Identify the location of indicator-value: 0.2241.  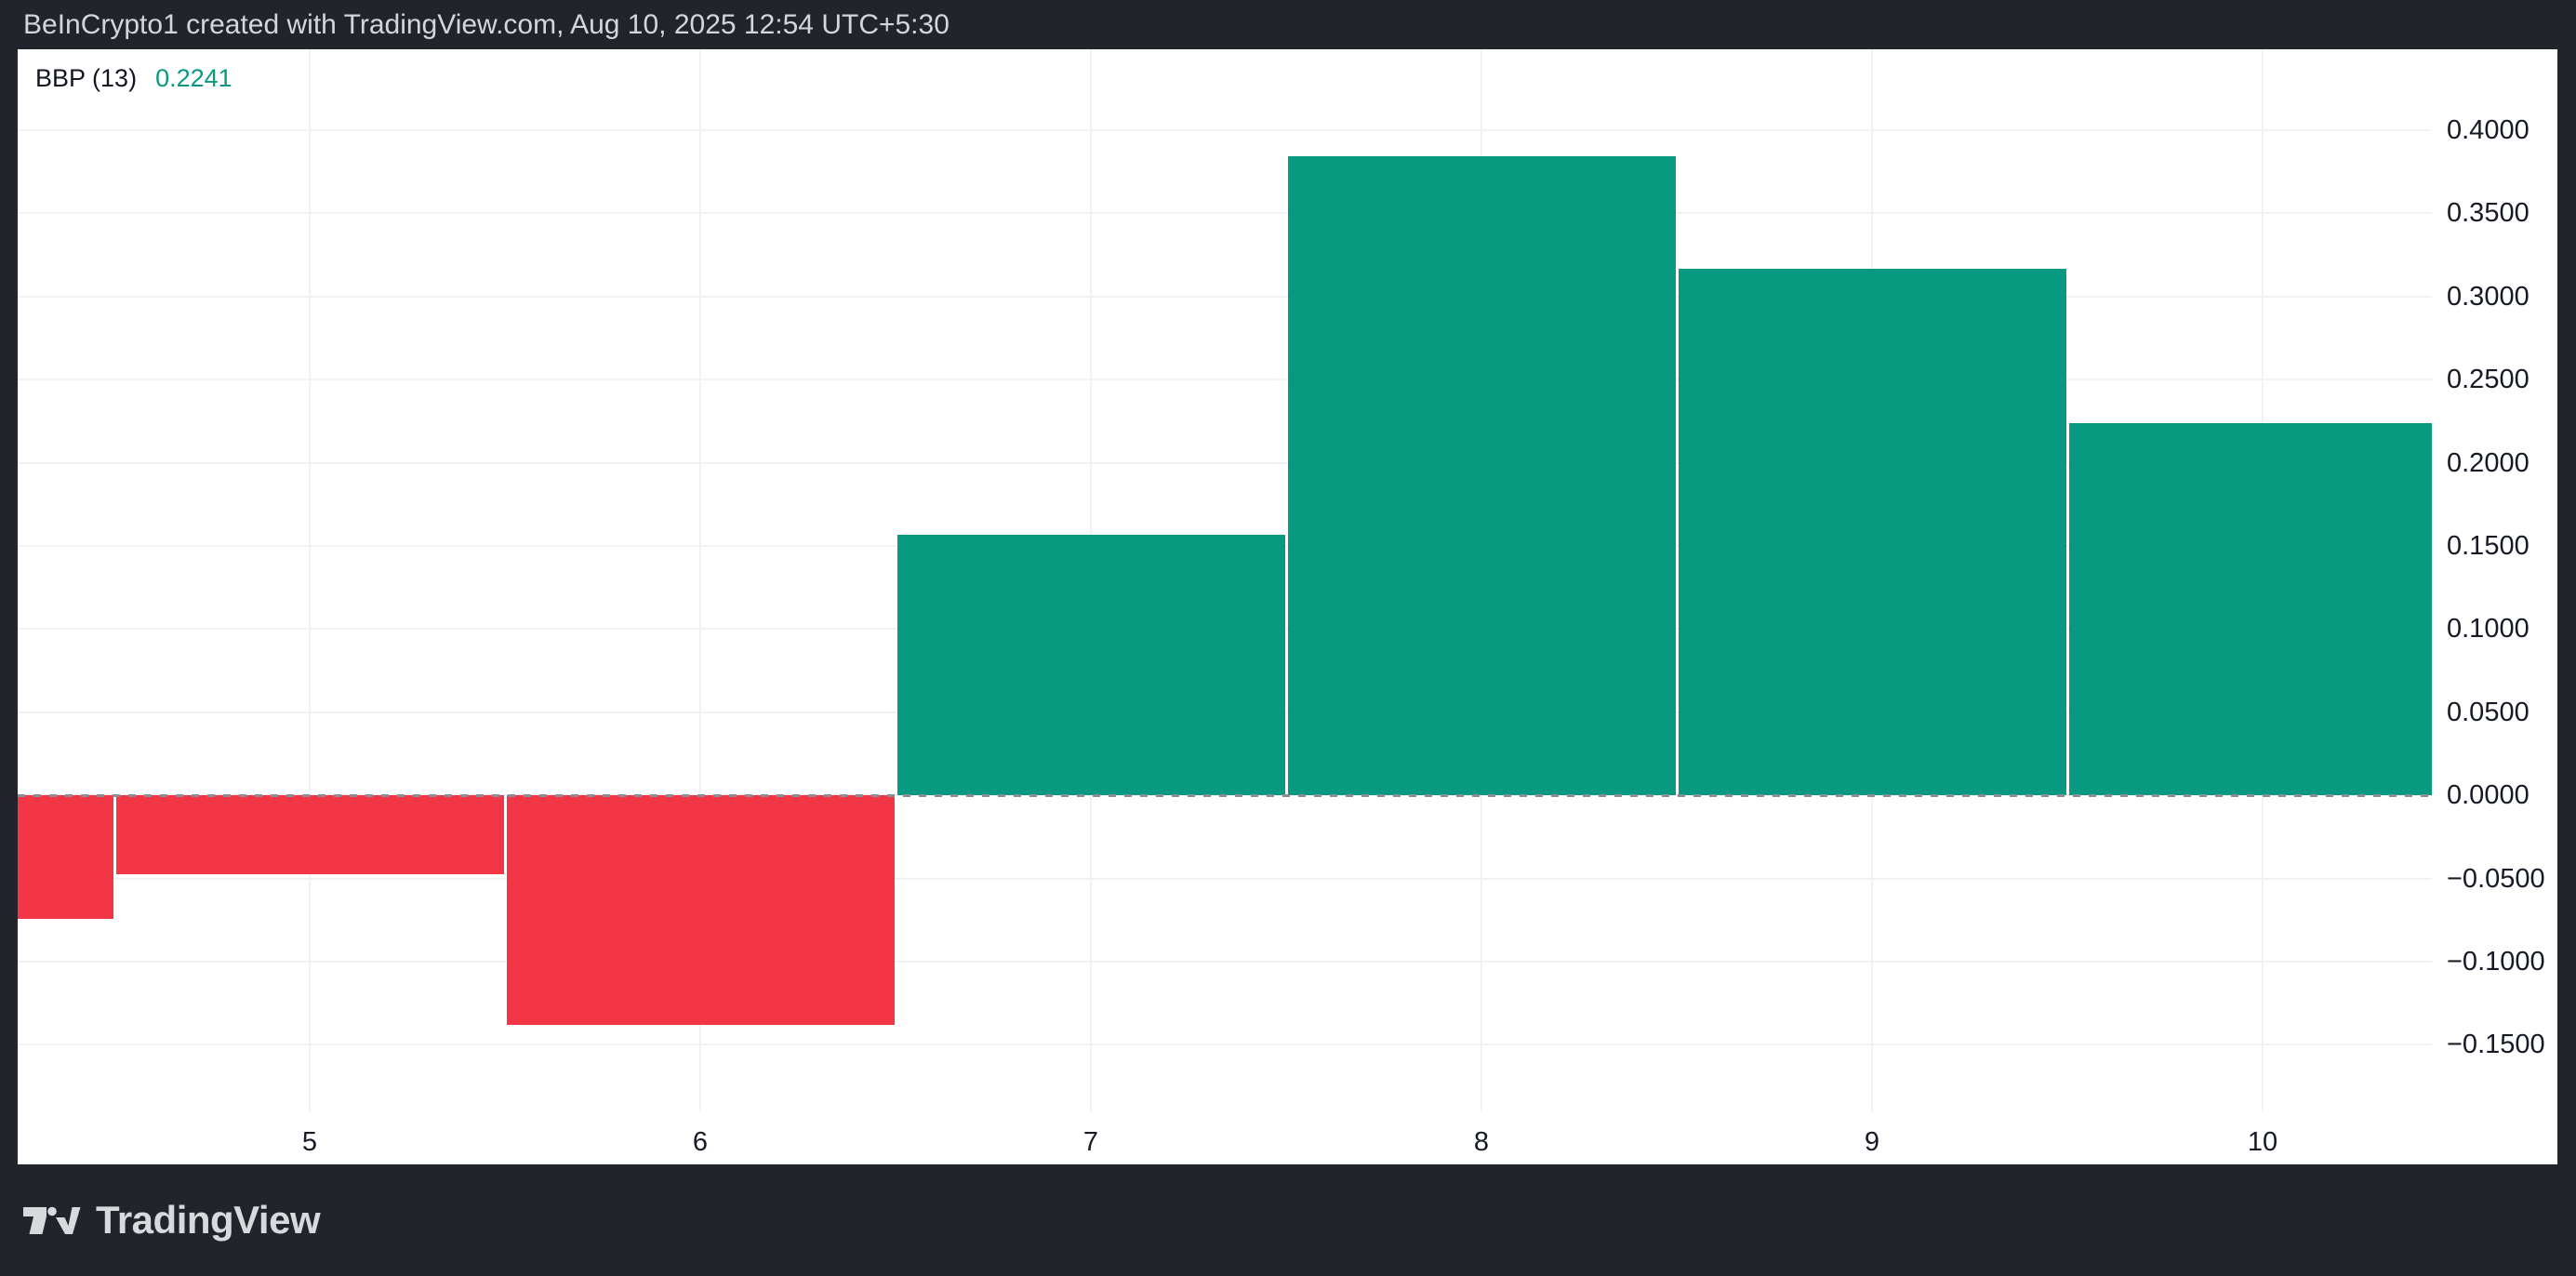
(193, 78).